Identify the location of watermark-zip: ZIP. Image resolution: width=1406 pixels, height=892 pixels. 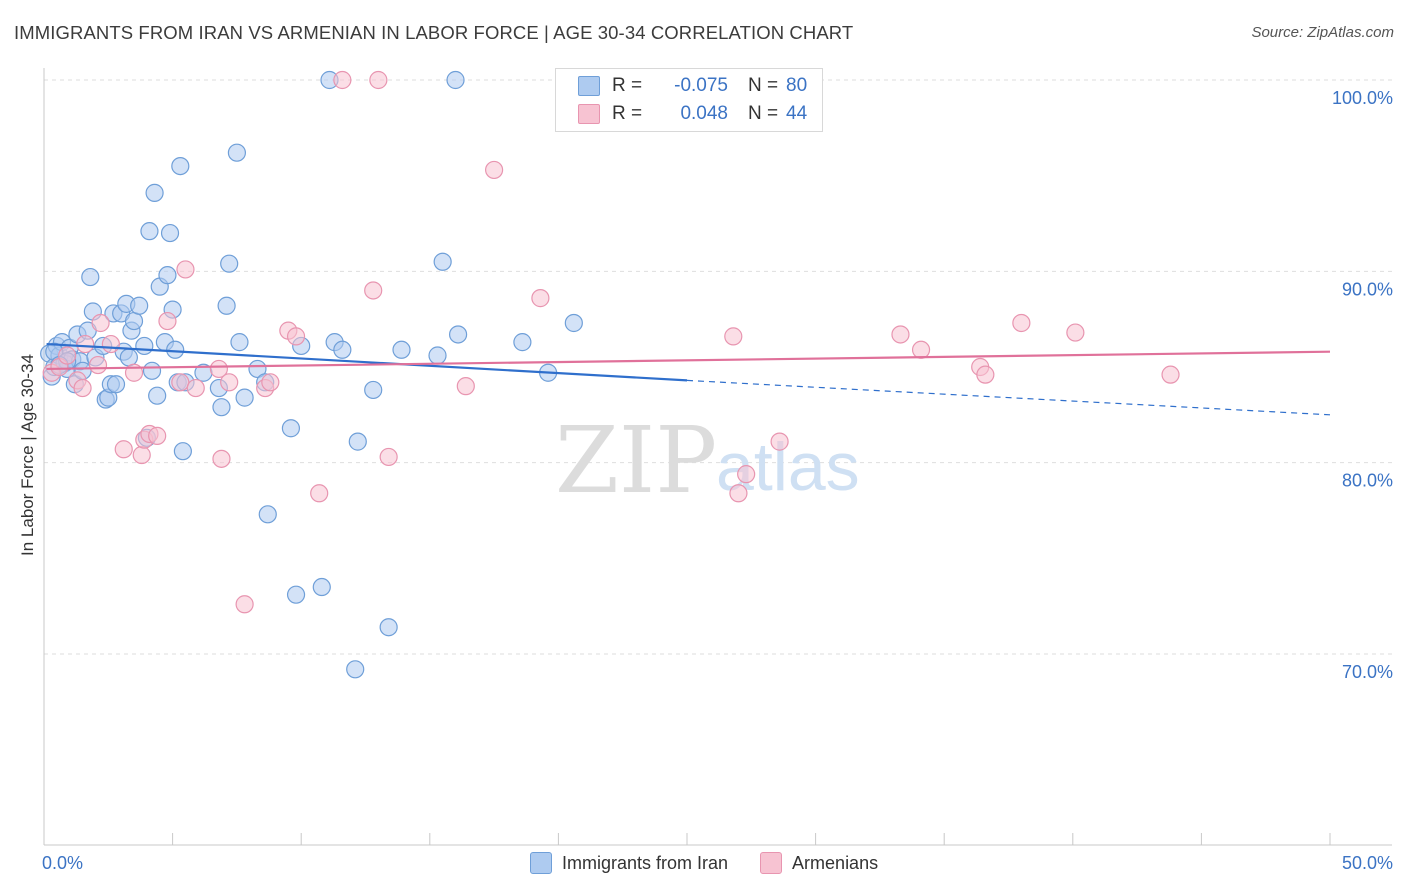
(636, 460).